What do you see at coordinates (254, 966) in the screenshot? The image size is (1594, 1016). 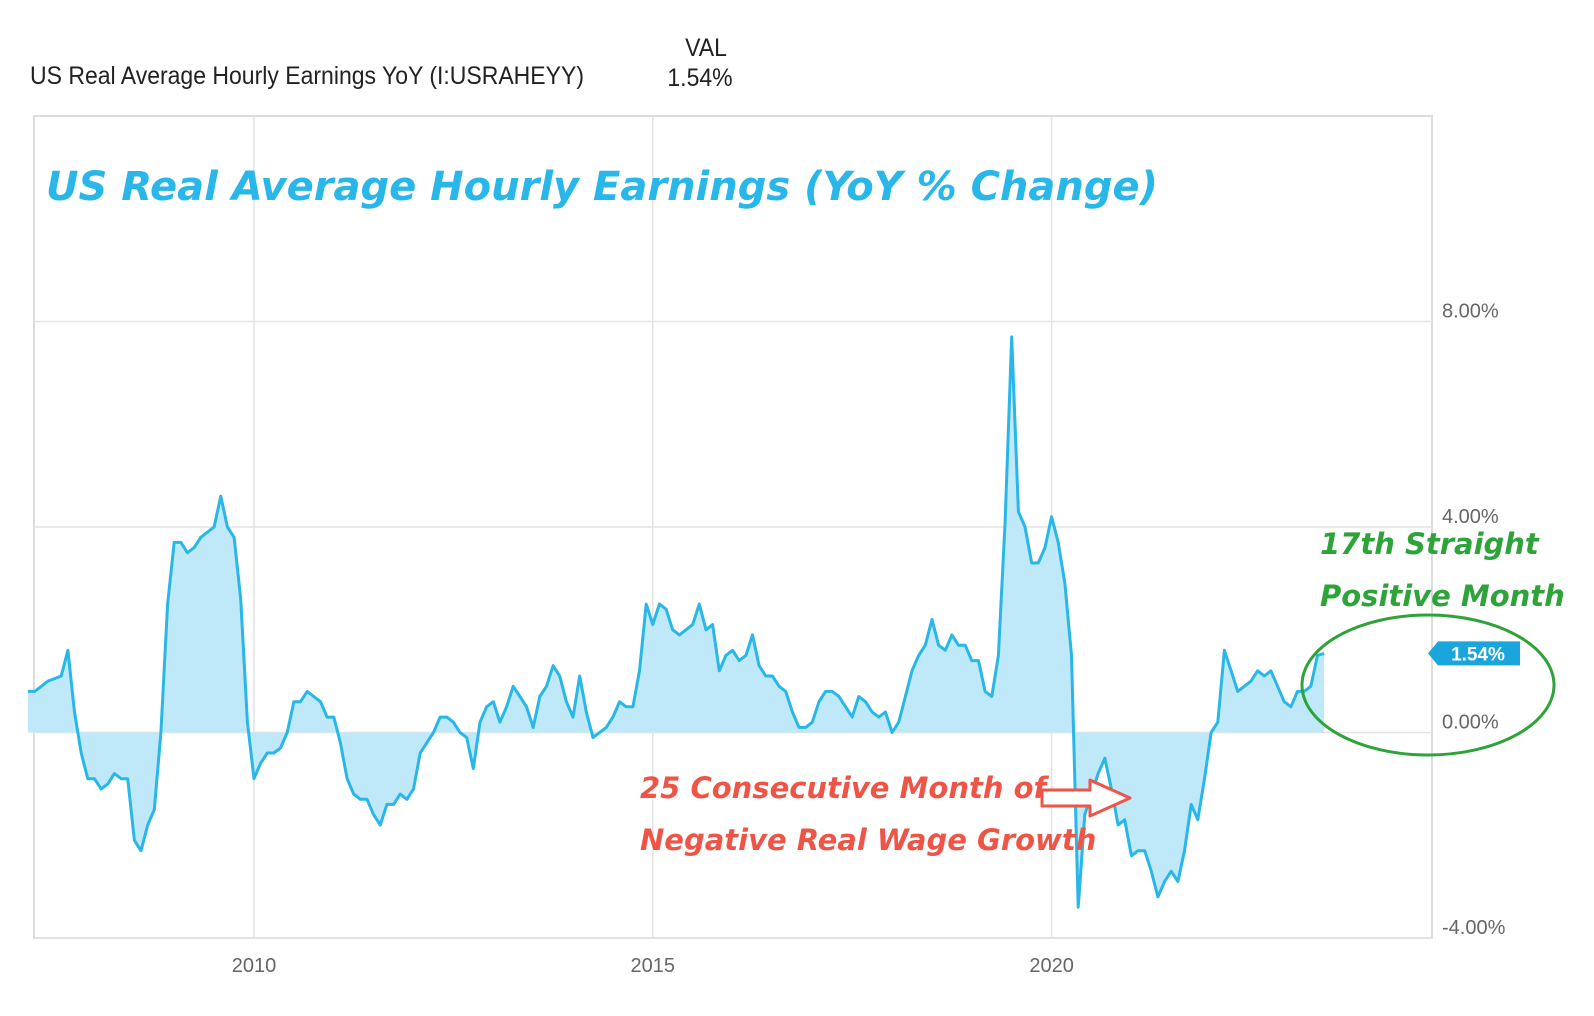 I see `x-tick-label: 2010` at bounding box center [254, 966].